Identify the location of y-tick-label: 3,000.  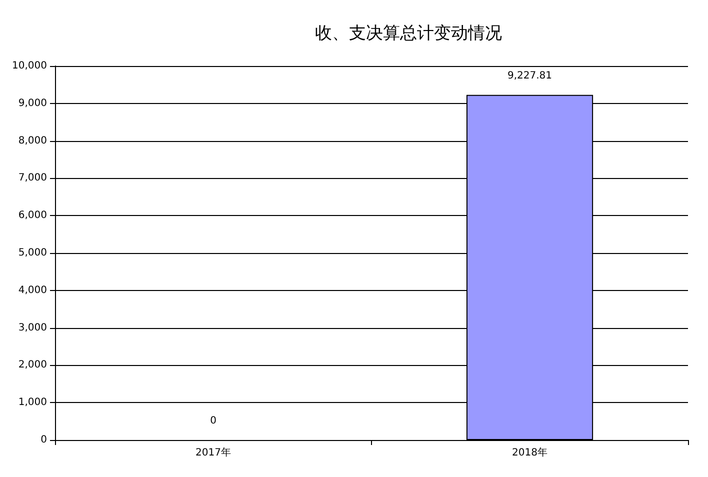
(32, 328).